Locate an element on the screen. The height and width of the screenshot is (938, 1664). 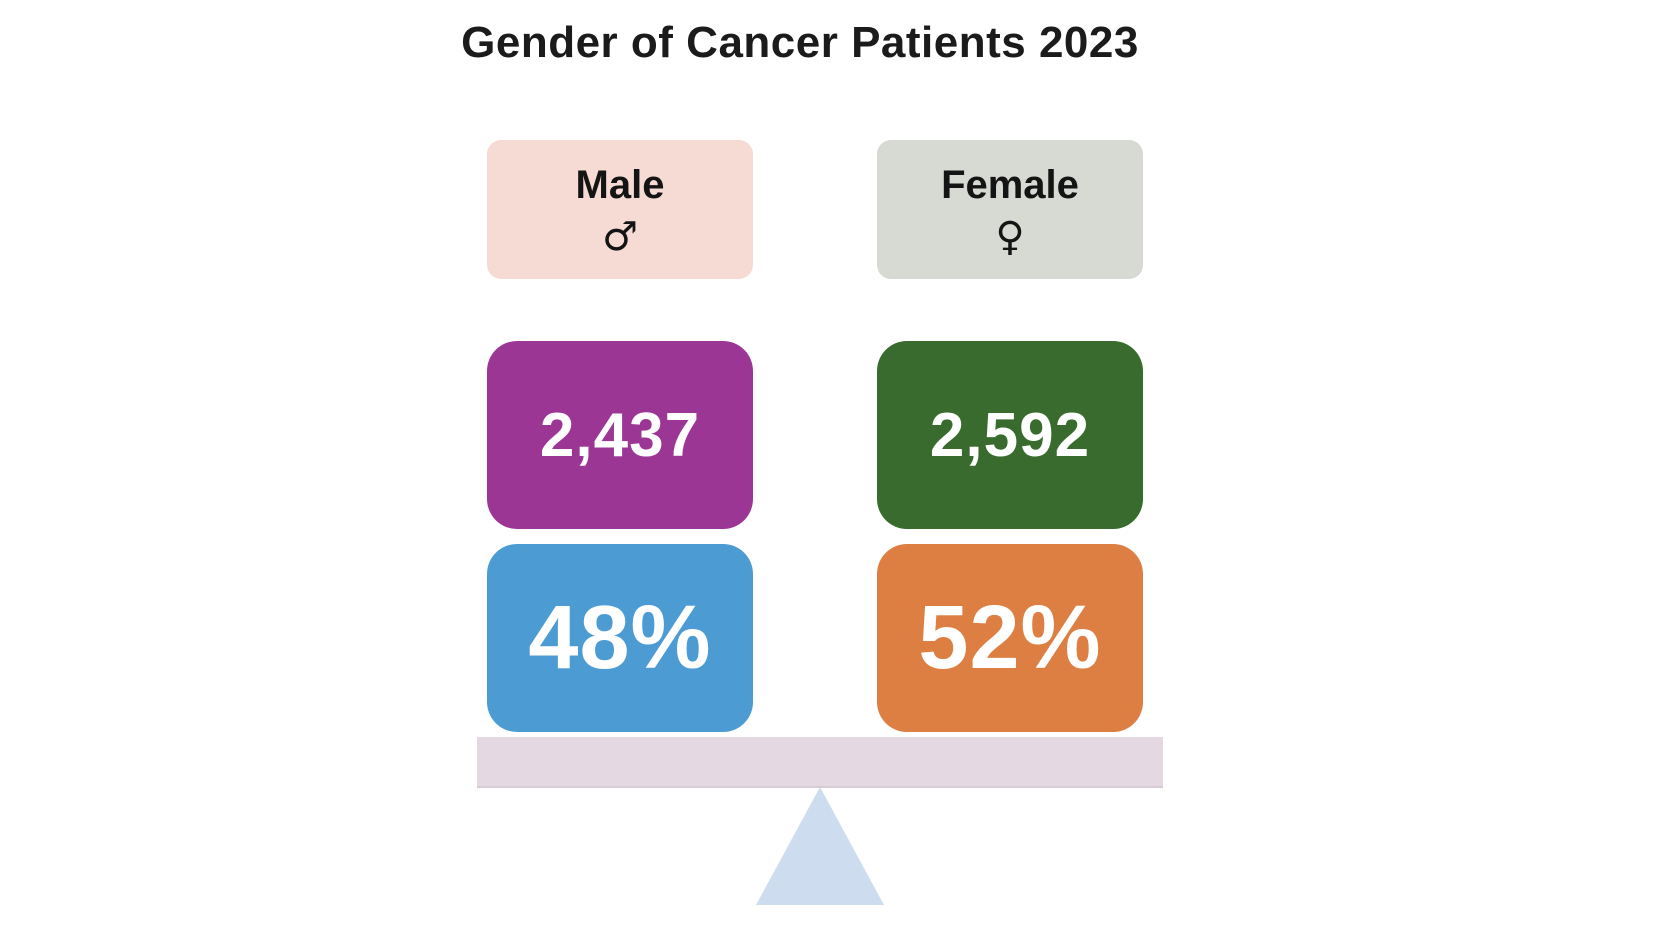
male-percent-card: 48% is located at coordinates (620, 638).